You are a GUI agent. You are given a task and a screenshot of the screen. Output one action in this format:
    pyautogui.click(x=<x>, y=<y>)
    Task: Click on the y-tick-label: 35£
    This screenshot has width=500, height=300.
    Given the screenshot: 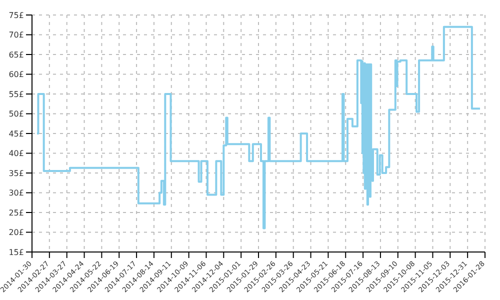 What is the action you would take?
    pyautogui.click(x=16, y=173)
    